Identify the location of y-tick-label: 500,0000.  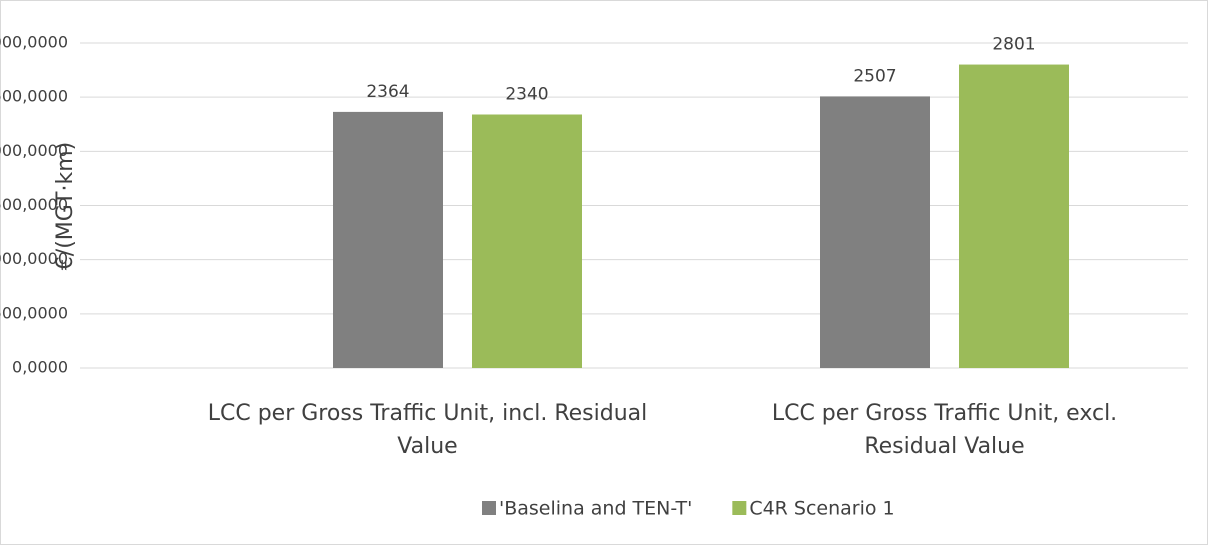
(34, 312).